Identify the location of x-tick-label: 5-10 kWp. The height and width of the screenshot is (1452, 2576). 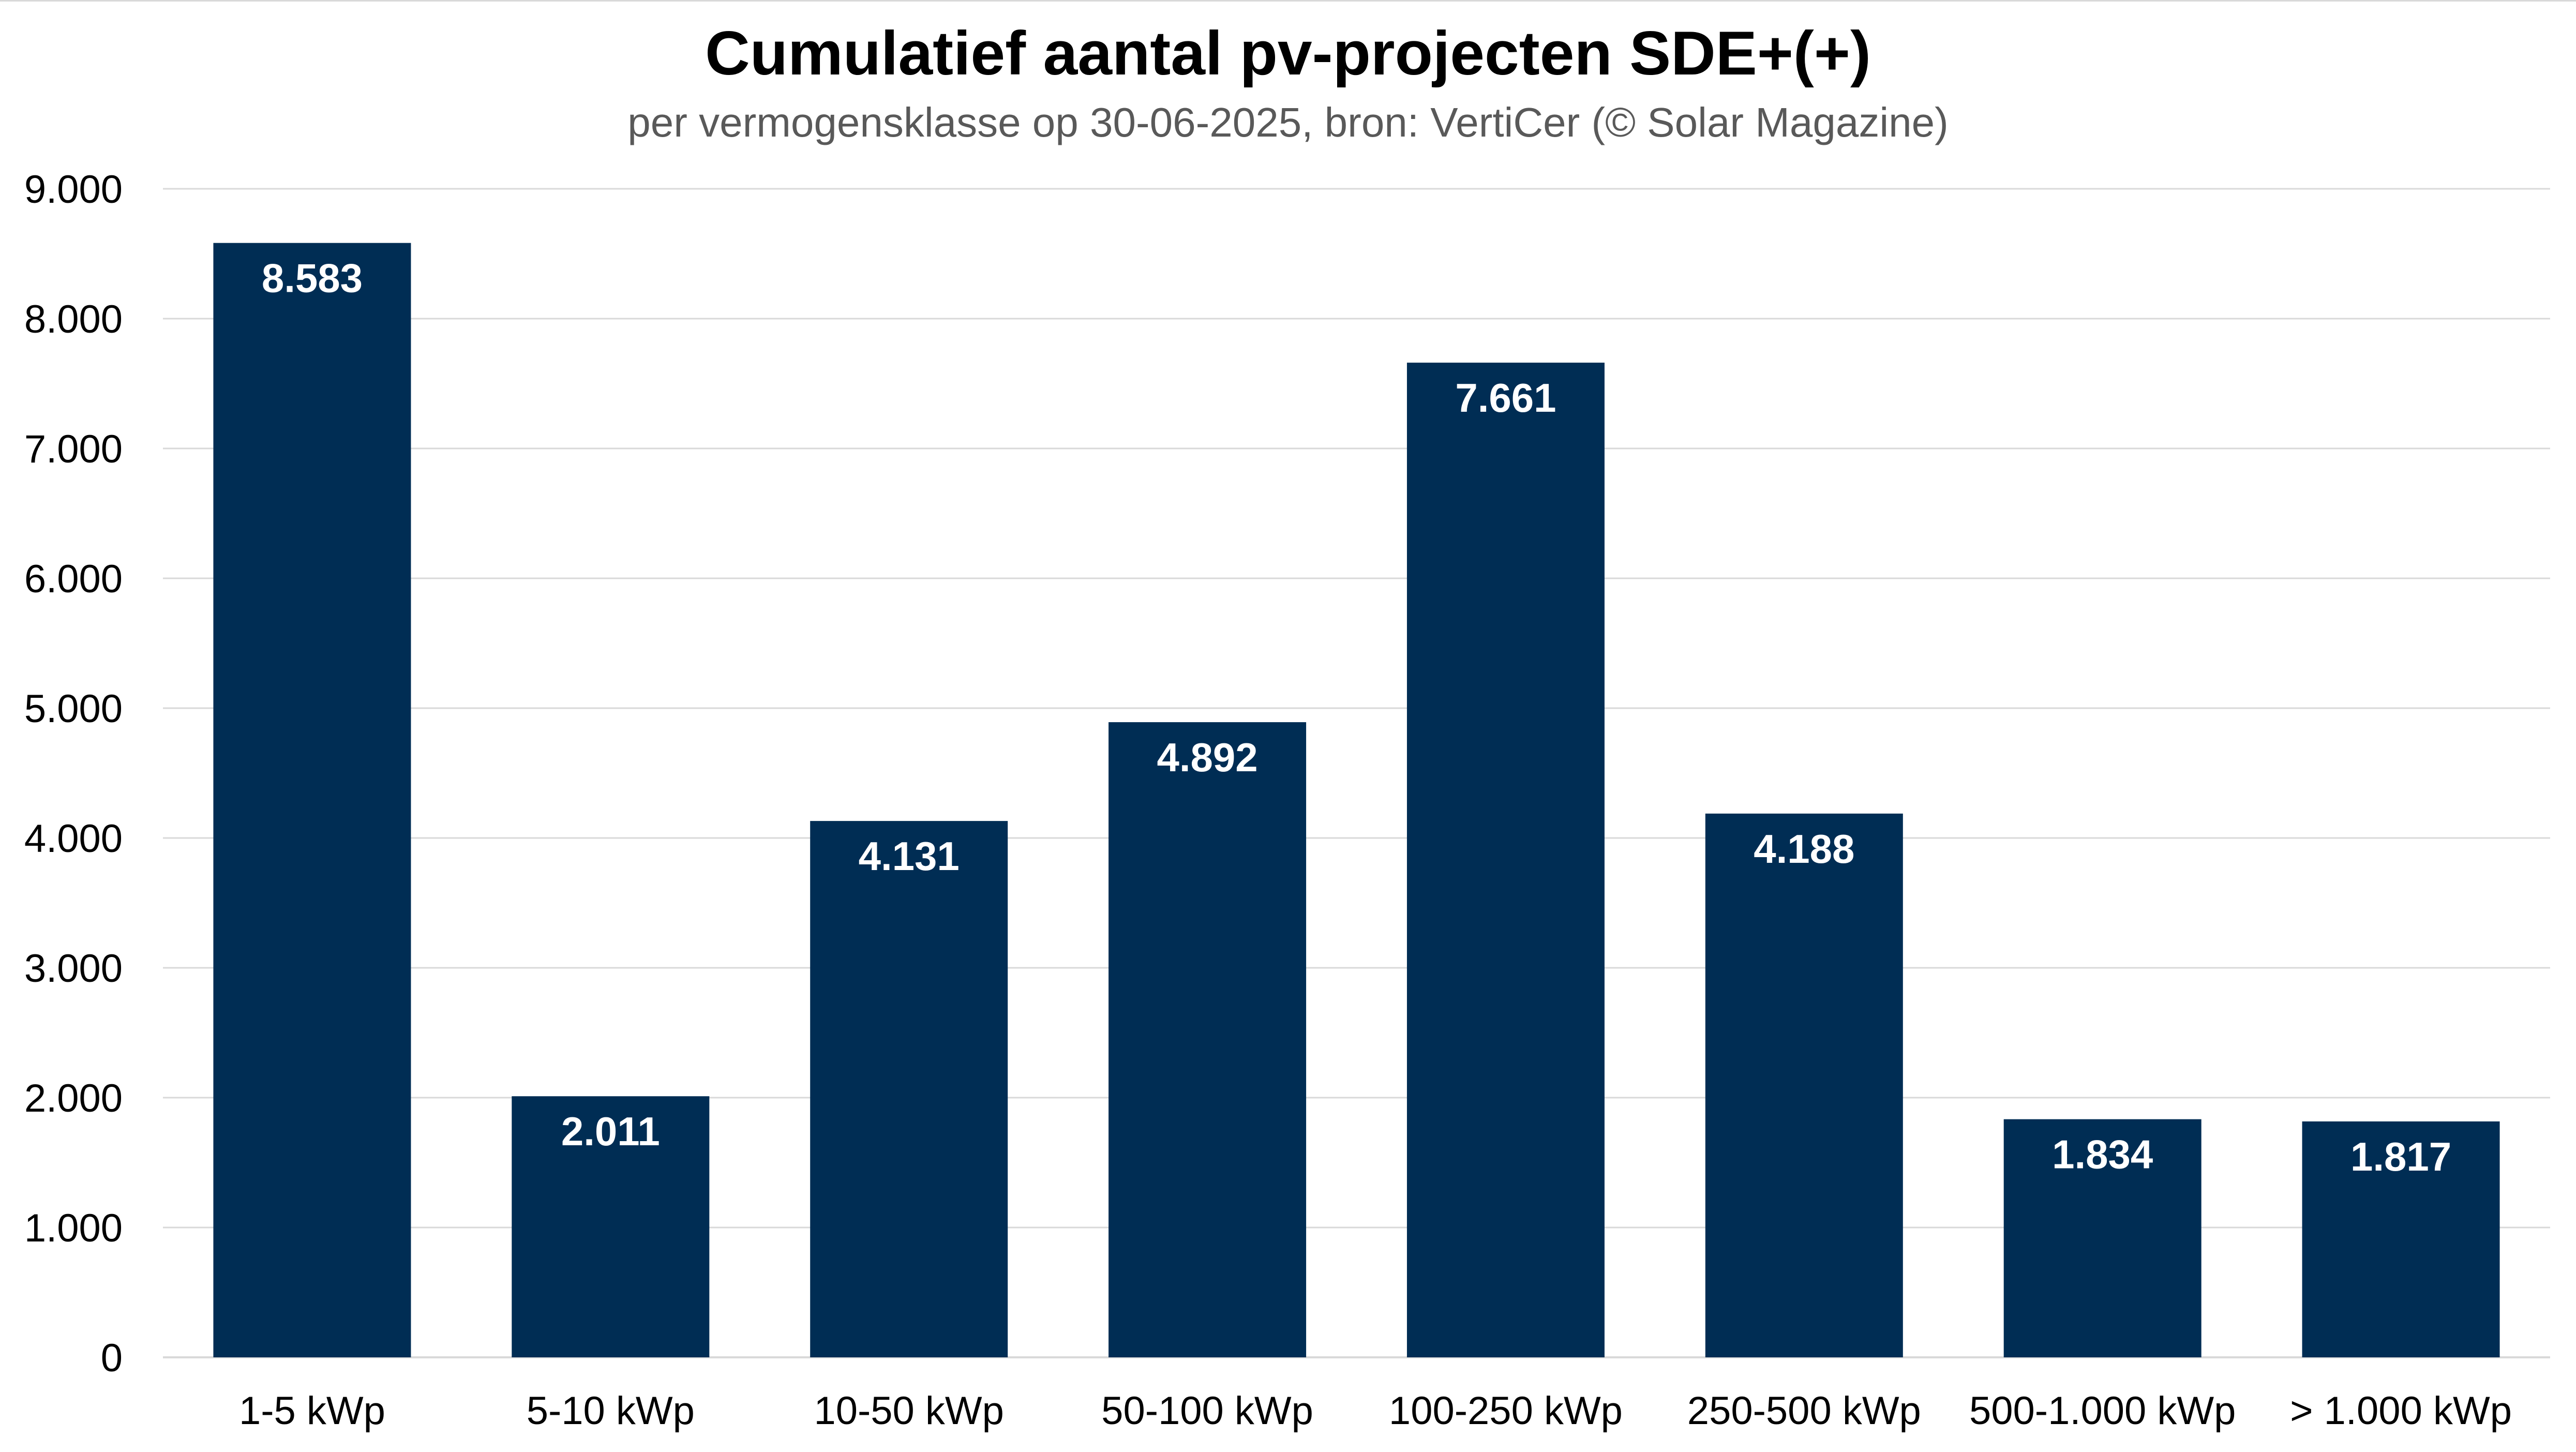
(611, 1411).